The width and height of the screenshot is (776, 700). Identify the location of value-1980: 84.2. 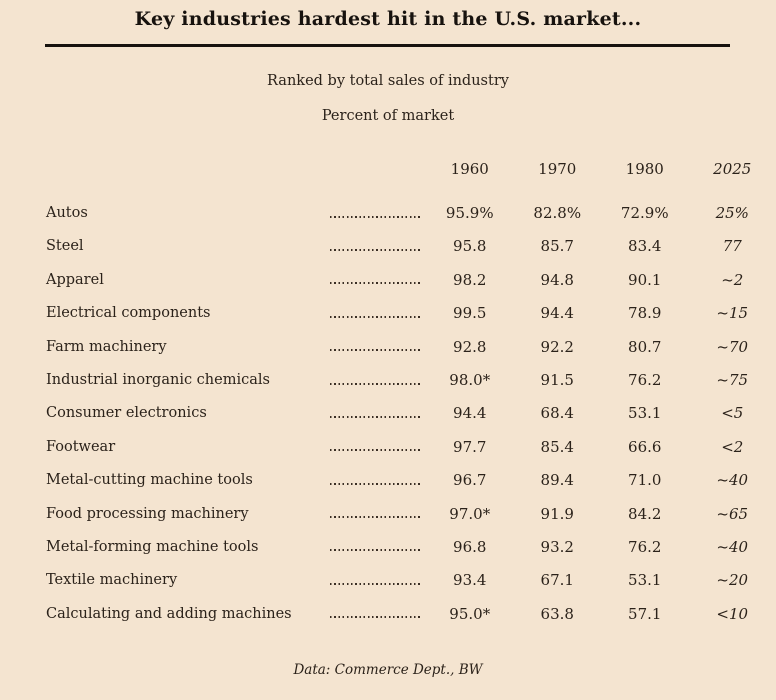
(645, 513).